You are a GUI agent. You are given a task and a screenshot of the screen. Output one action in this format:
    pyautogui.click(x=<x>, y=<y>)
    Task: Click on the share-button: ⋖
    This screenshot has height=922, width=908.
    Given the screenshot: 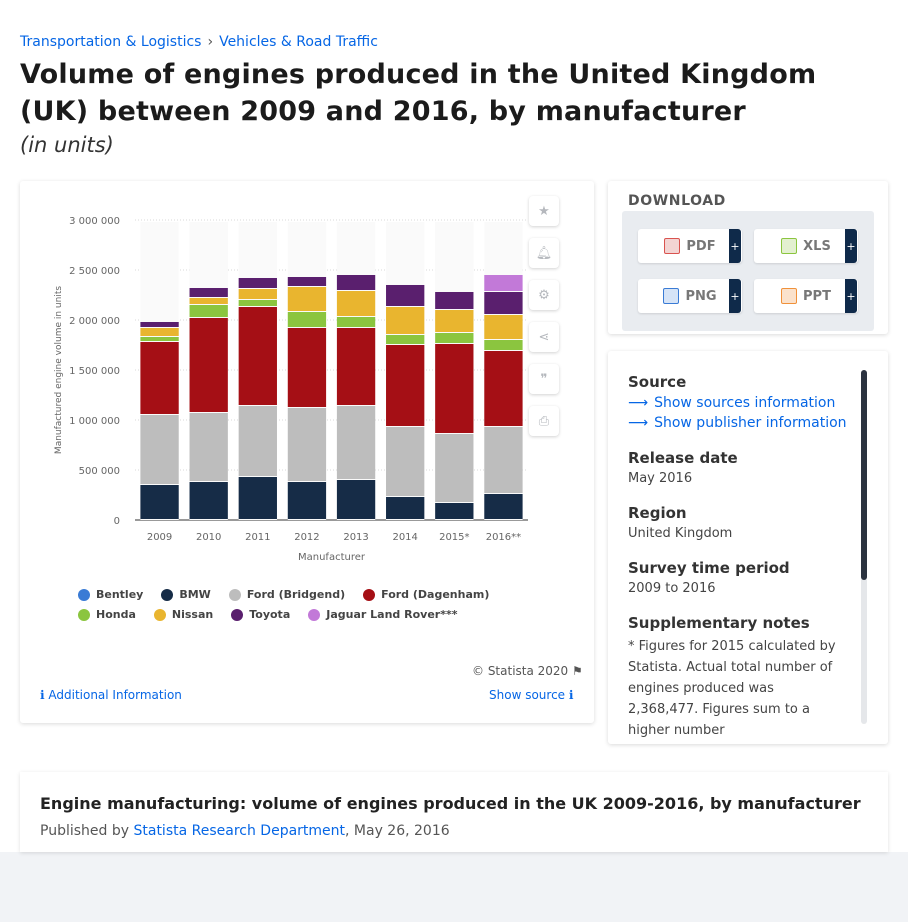 What is the action you would take?
    pyautogui.click(x=544, y=337)
    